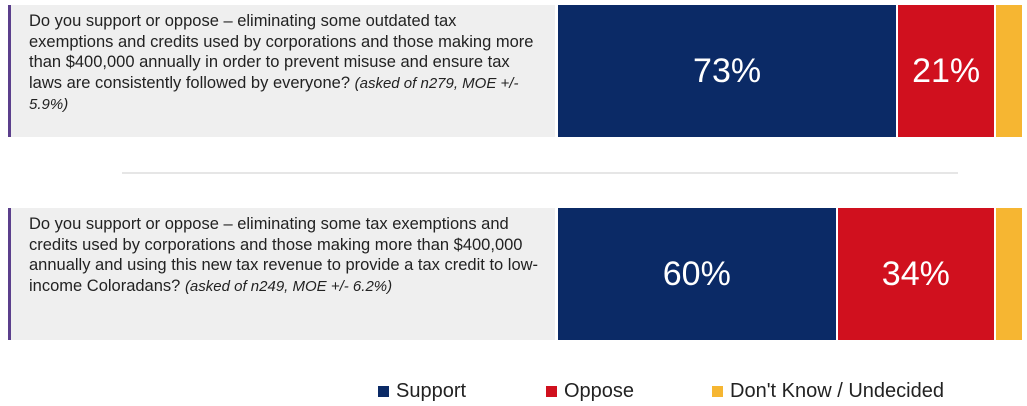 The width and height of the screenshot is (1027, 406). I want to click on bar-segment: 60%, so click(697, 274).